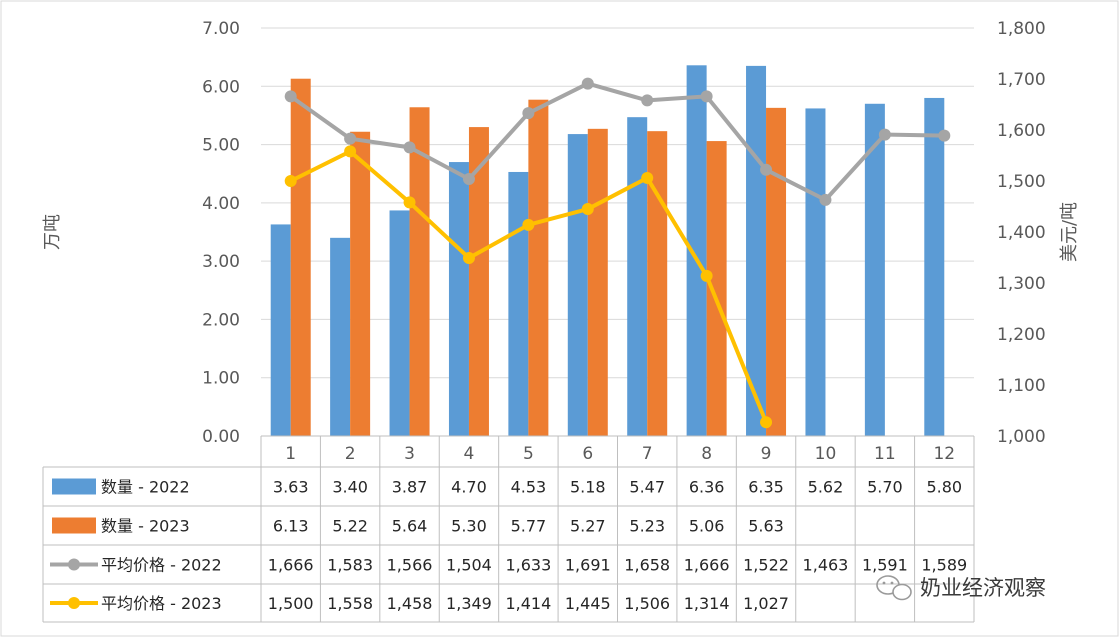  Describe the element at coordinates (1021, 29) in the screenshot. I see `y-right-tick-label: 1,800` at that location.